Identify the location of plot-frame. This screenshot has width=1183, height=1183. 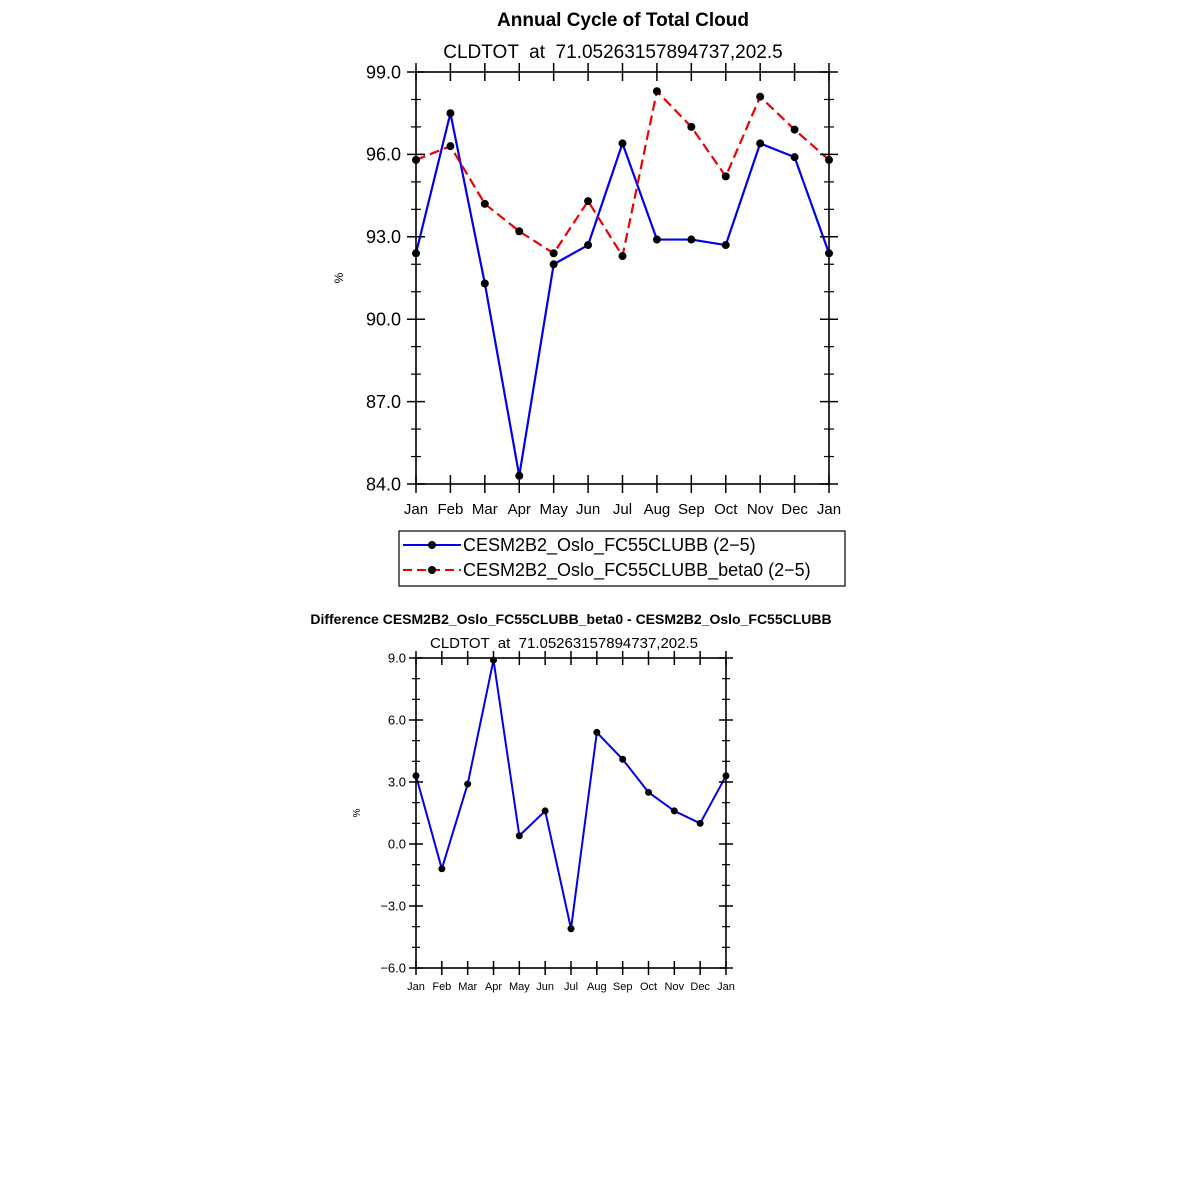
(622, 278).